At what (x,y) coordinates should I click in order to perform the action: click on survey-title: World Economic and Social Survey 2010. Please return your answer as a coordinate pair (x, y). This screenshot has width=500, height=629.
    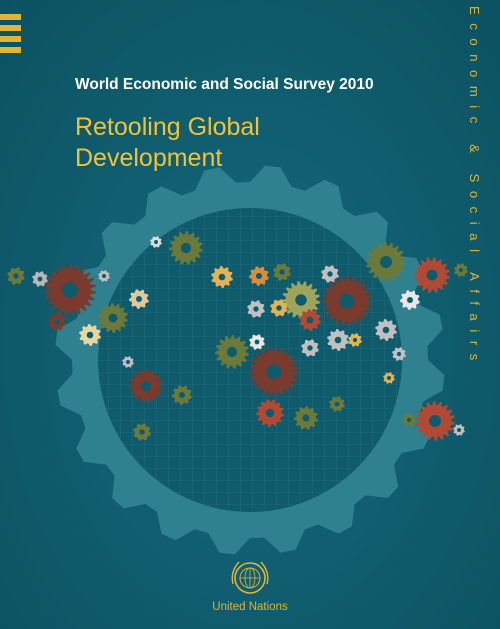
    Looking at the image, I should click on (224, 84).